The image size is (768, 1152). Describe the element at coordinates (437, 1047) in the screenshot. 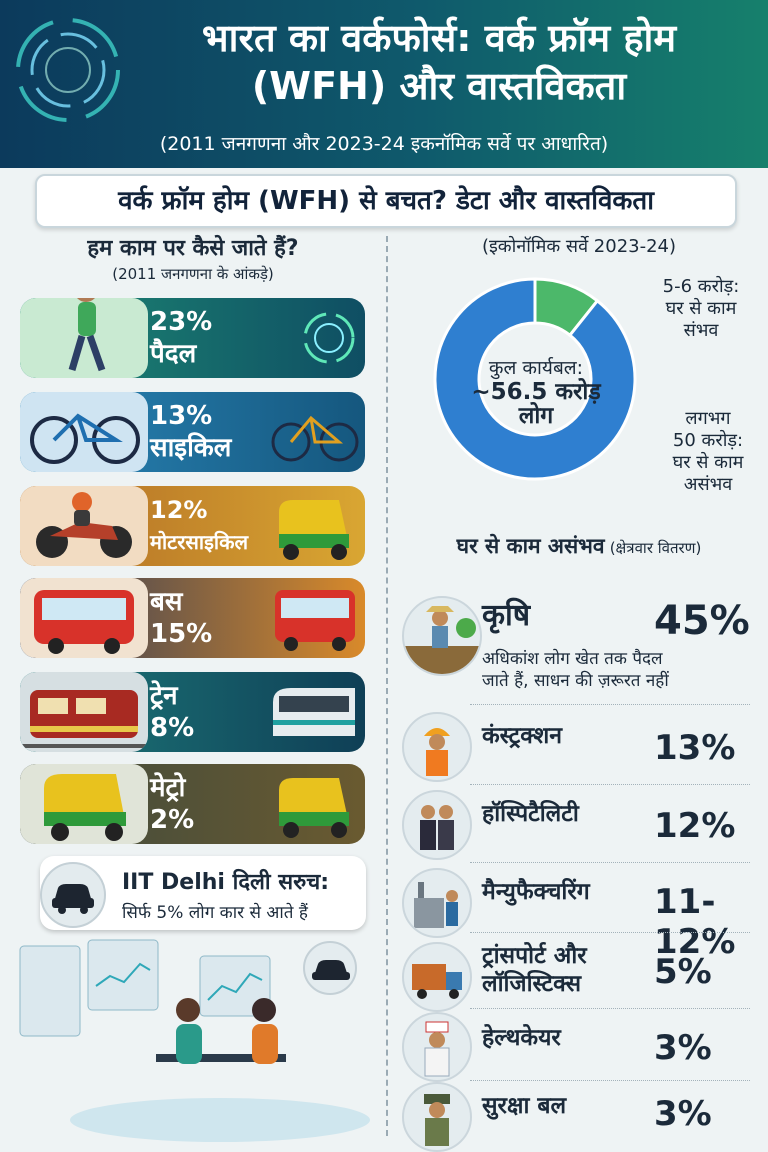

I see `nurse-icon` at that location.